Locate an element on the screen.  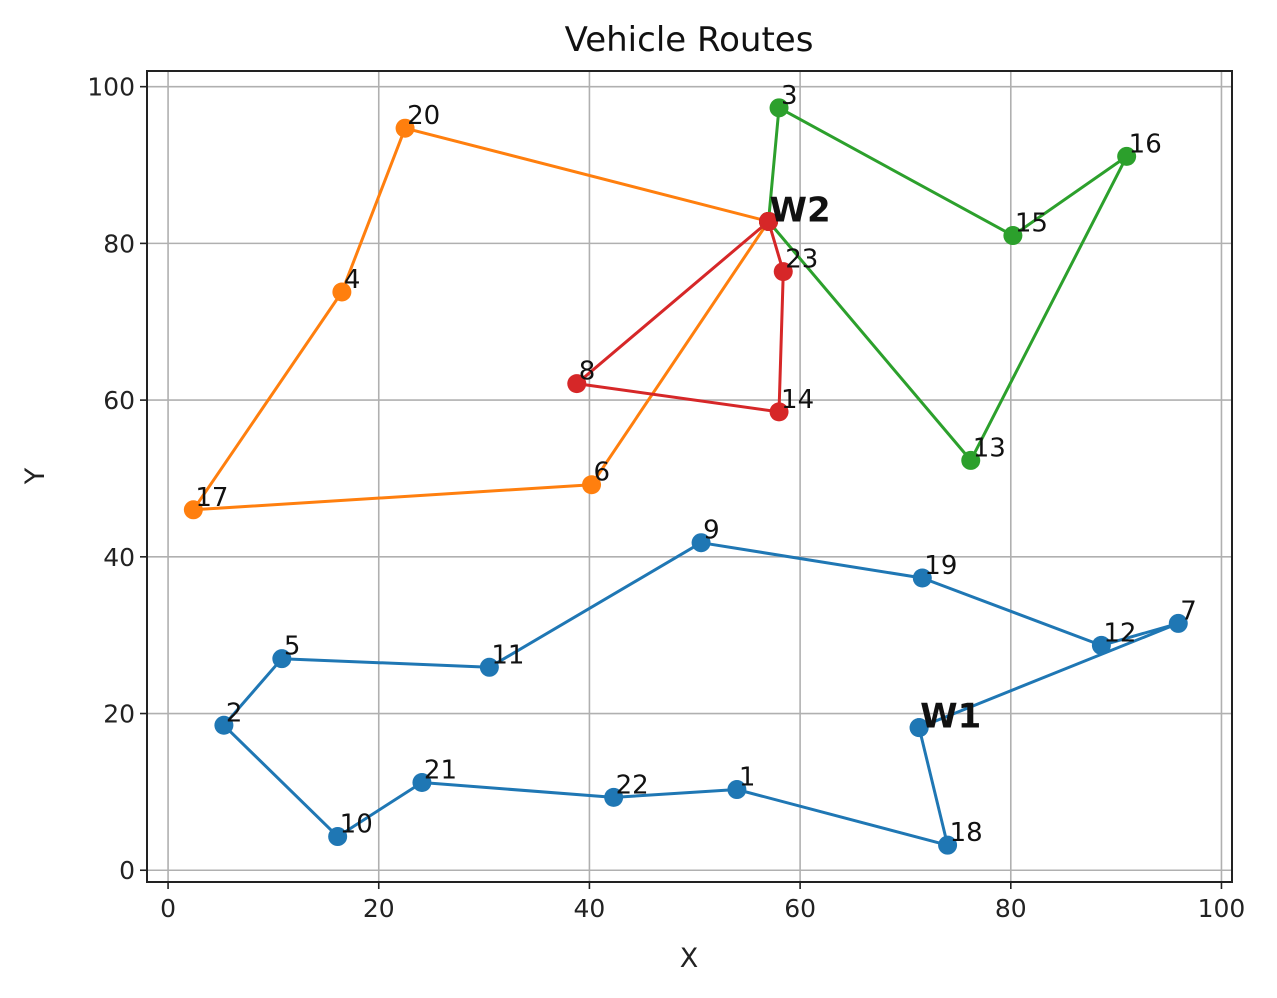
y-tick-label: 60 is located at coordinates (119, 400).